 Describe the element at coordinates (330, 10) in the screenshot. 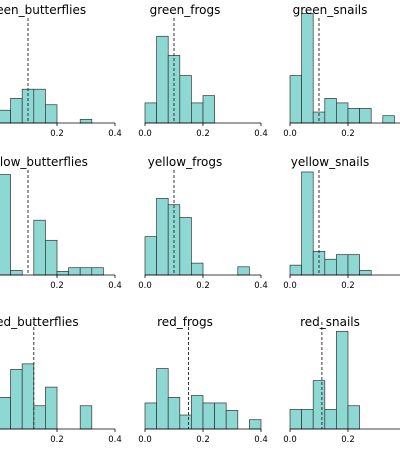

I see `panel-title: green_snails` at that location.